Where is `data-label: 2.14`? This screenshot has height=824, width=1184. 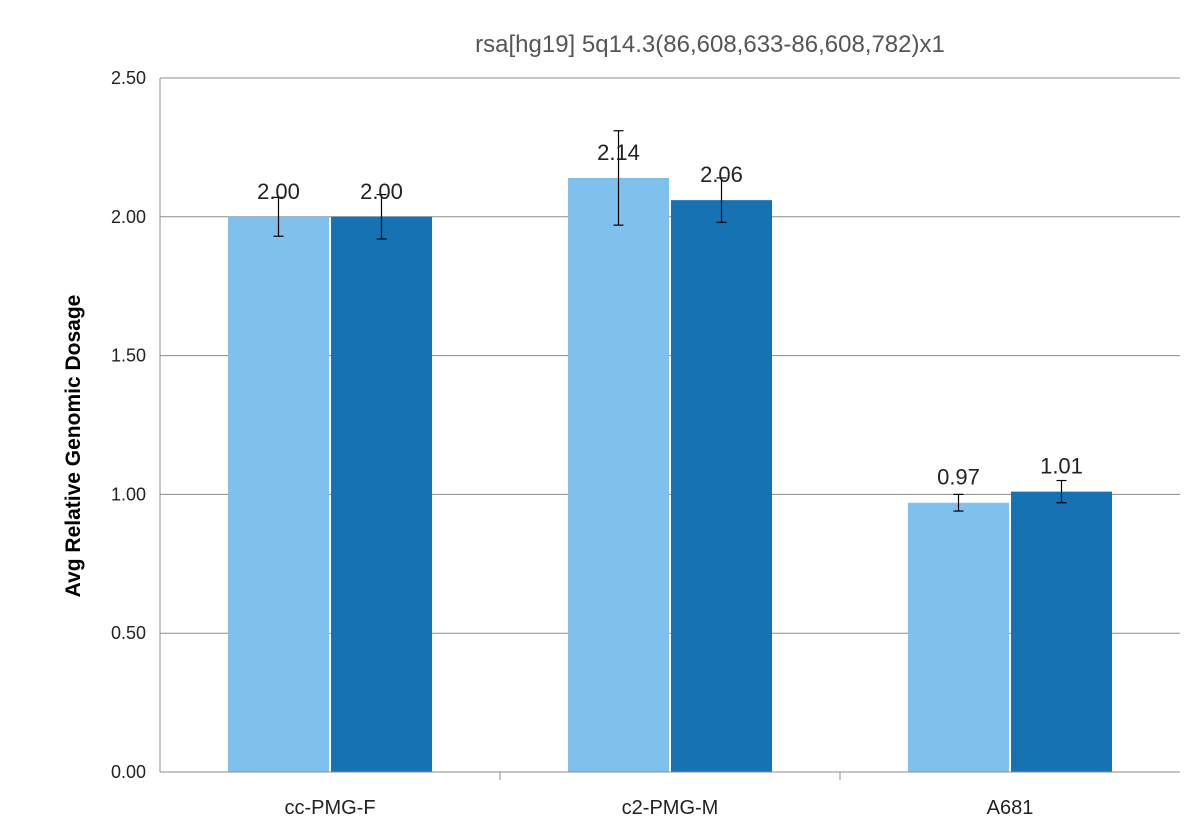 data-label: 2.14 is located at coordinates (618, 152).